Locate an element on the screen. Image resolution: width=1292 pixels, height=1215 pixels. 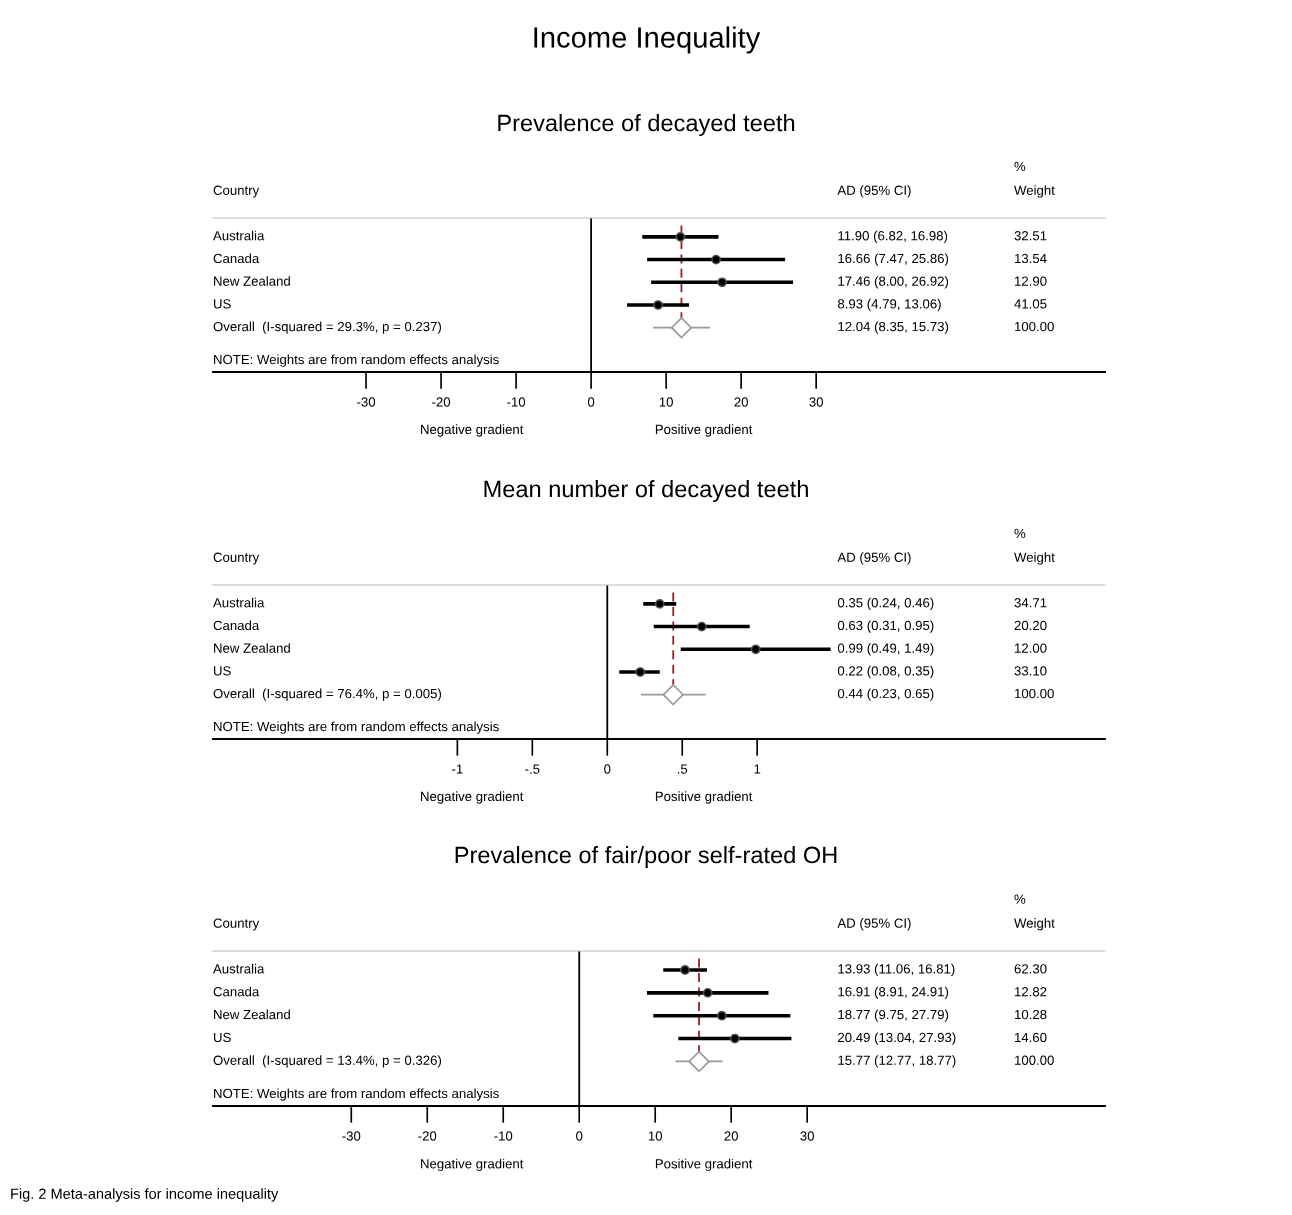
y-tick-label: Overall (I-squared = 13.4%, p = 0.326) is located at coordinates (327, 1061).